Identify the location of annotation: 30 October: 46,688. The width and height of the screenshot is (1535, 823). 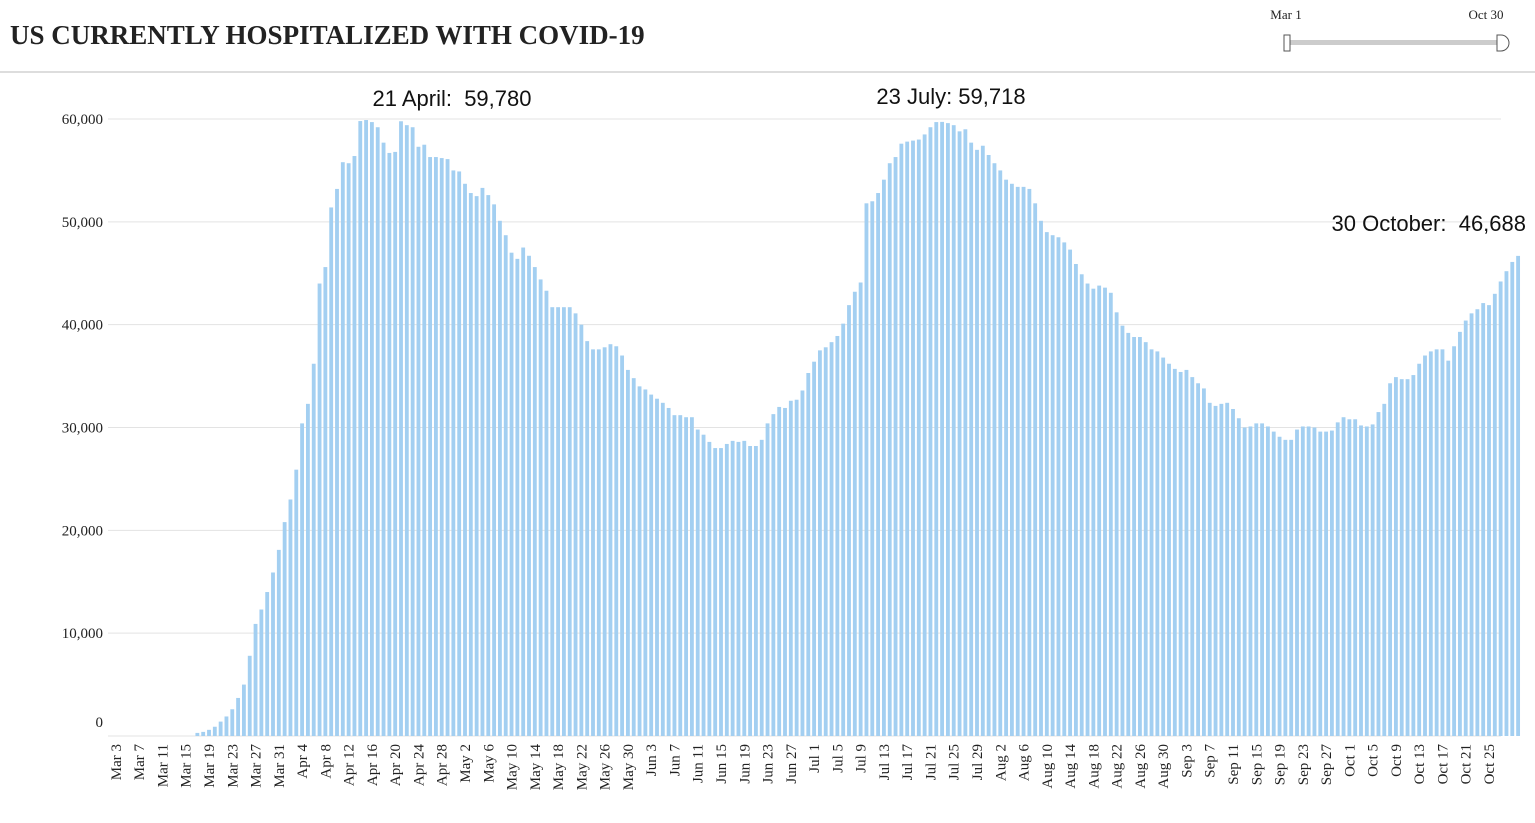
(1429, 223).